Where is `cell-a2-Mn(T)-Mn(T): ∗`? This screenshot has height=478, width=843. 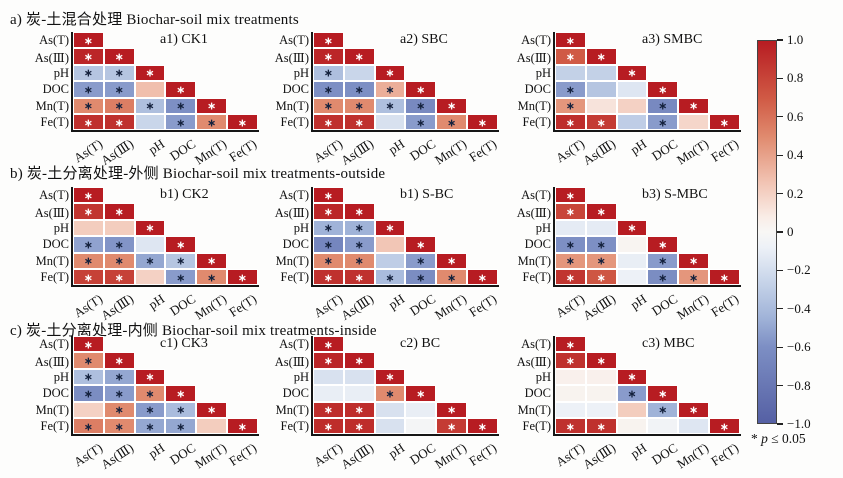
cell-a2-Mn(T)-Mn(T): ∗ is located at coordinates (451, 105).